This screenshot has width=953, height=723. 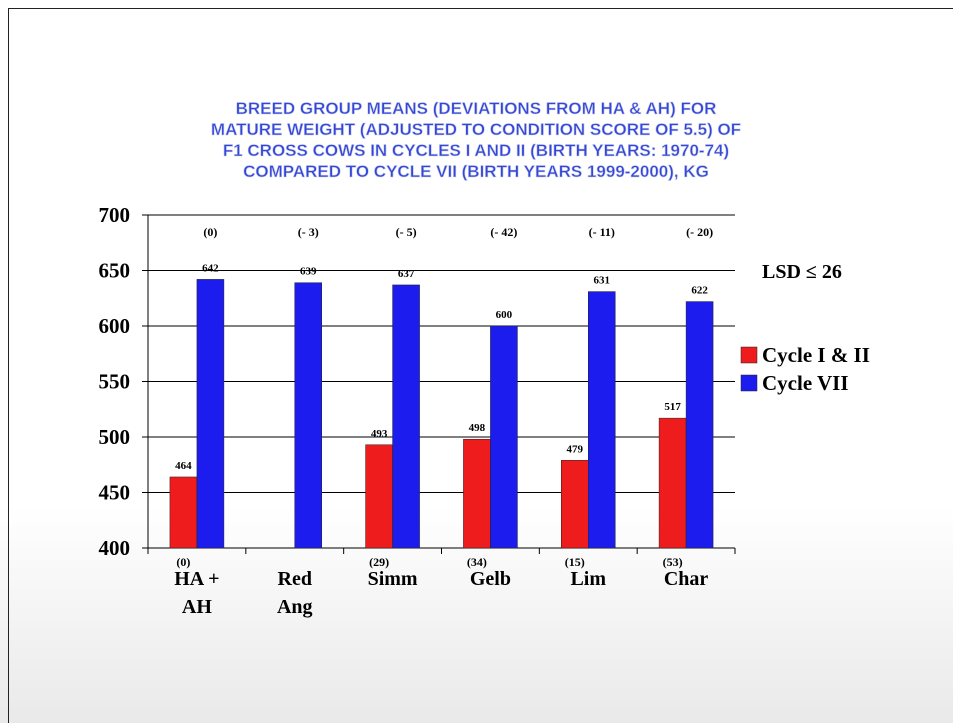 What do you see at coordinates (477, 428) in the screenshot?
I see `value-label: 498` at bounding box center [477, 428].